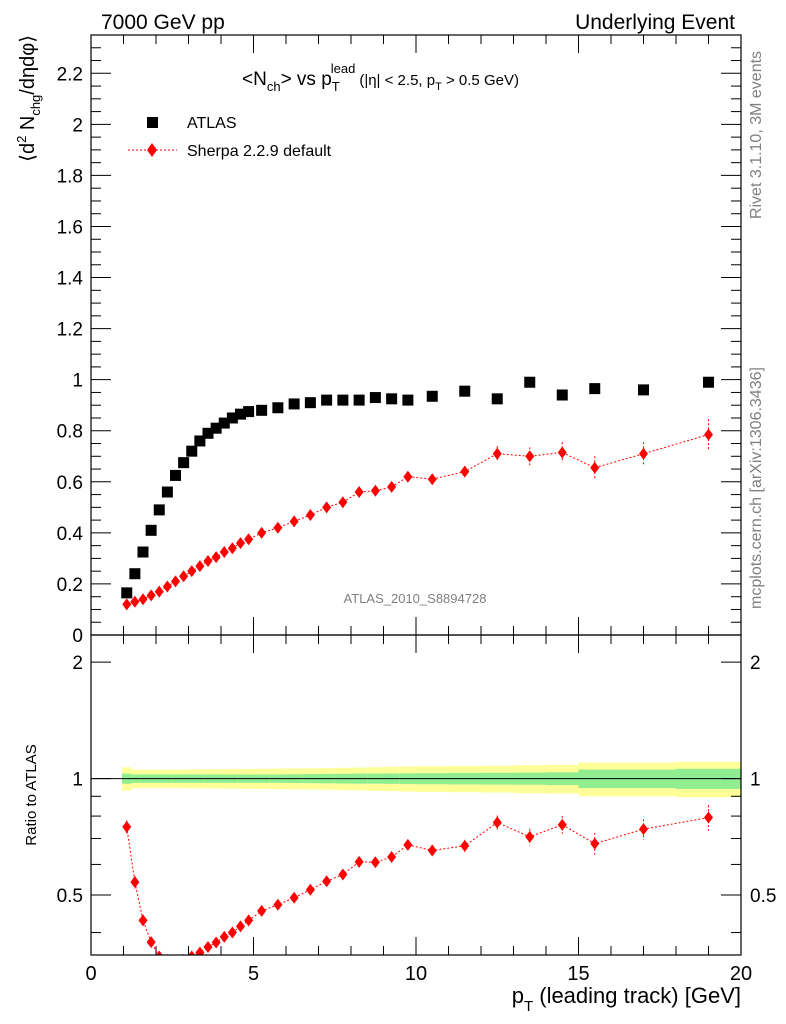 The width and height of the screenshot is (786, 1024). I want to click on ylabel-sub: chg, so click(35, 105).